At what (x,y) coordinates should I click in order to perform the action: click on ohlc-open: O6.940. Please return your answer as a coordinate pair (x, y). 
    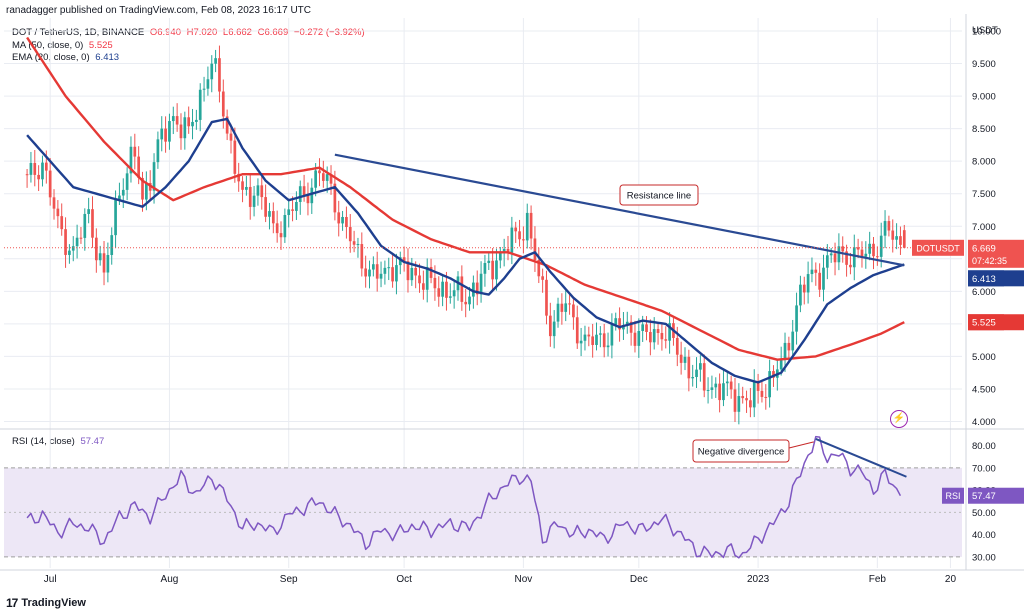
    Looking at the image, I should click on (165, 32).